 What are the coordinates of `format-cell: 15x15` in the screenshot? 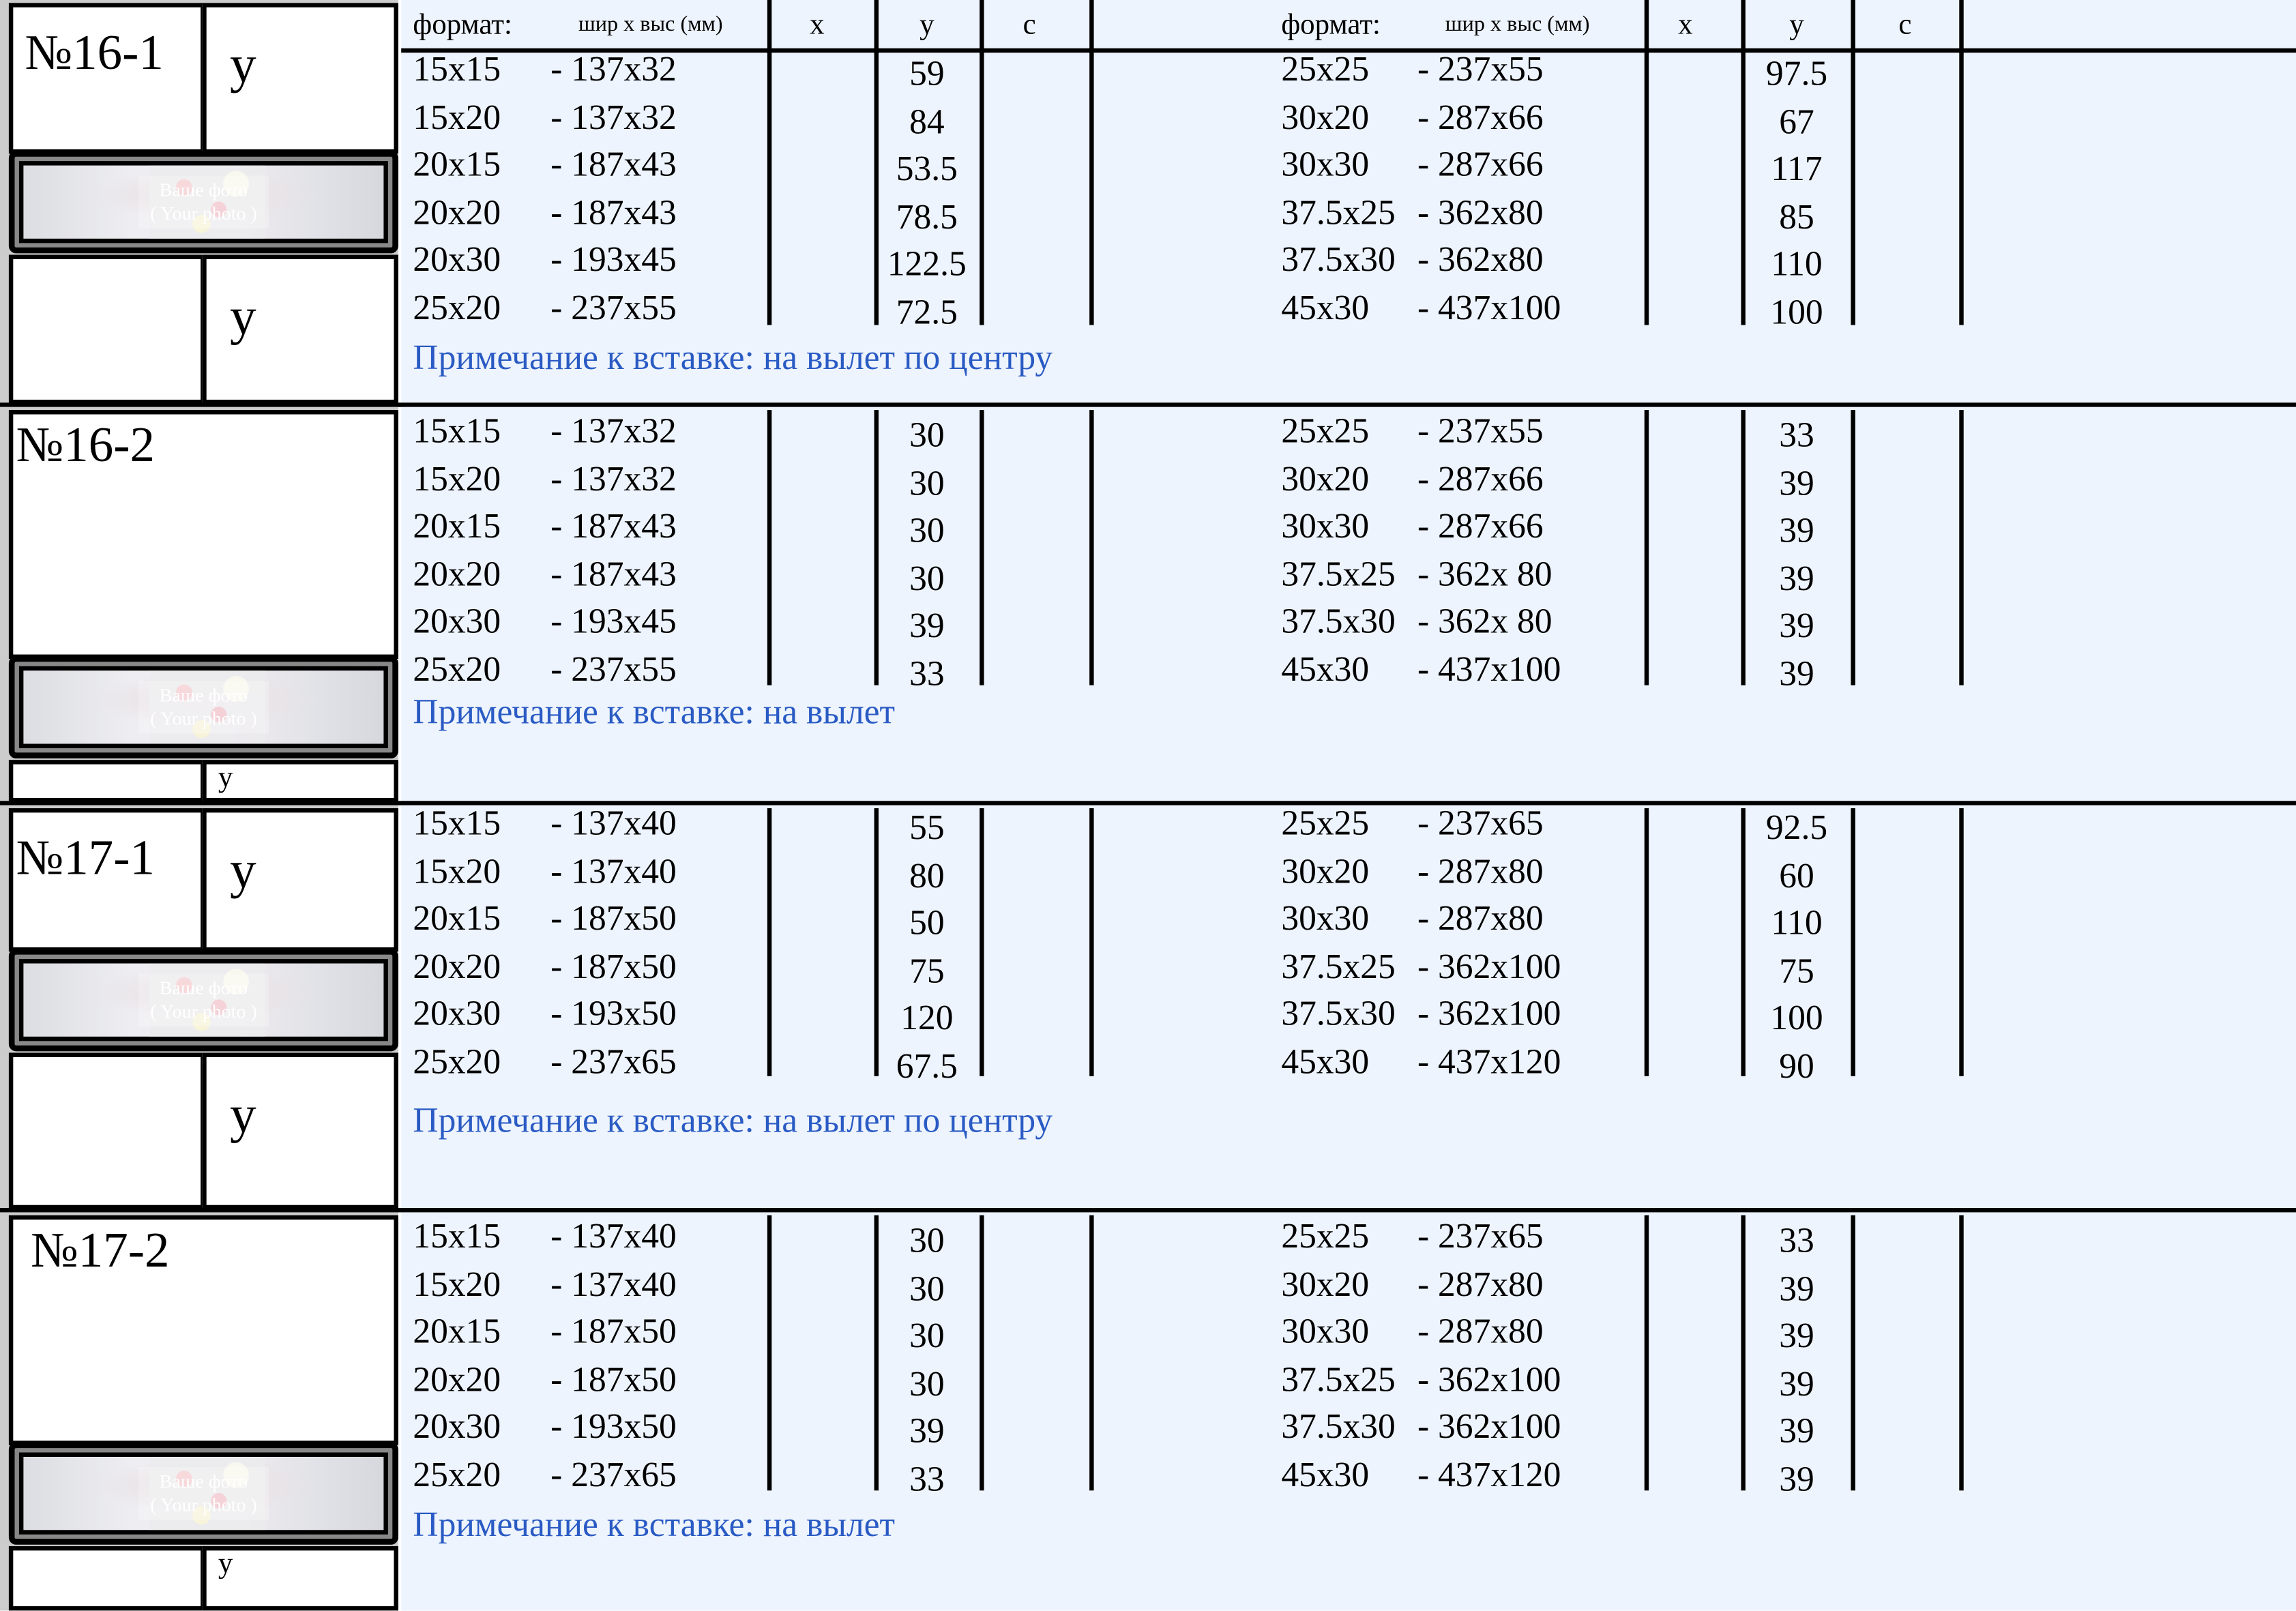 It's located at (457, 824).